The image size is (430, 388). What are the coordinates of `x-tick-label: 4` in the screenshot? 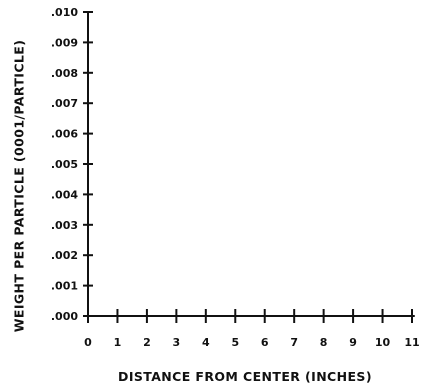 It's located at (206, 342).